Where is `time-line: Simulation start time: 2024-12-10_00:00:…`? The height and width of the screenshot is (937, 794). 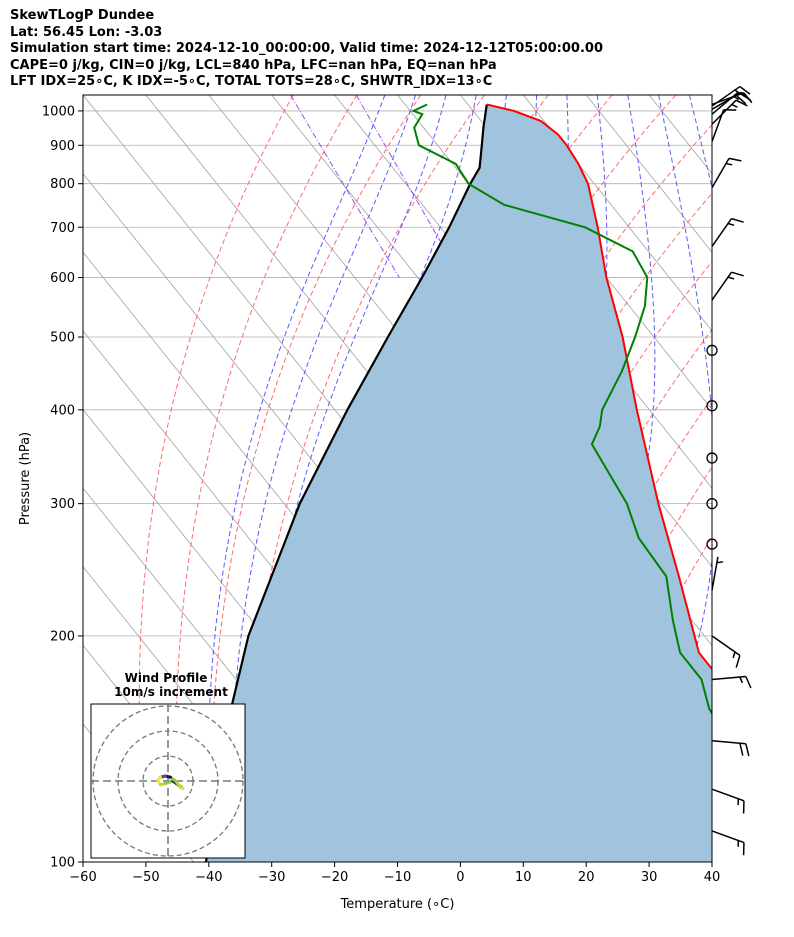
time-line: Simulation start time: 2024-12-10_00:00:… is located at coordinates (306, 48).